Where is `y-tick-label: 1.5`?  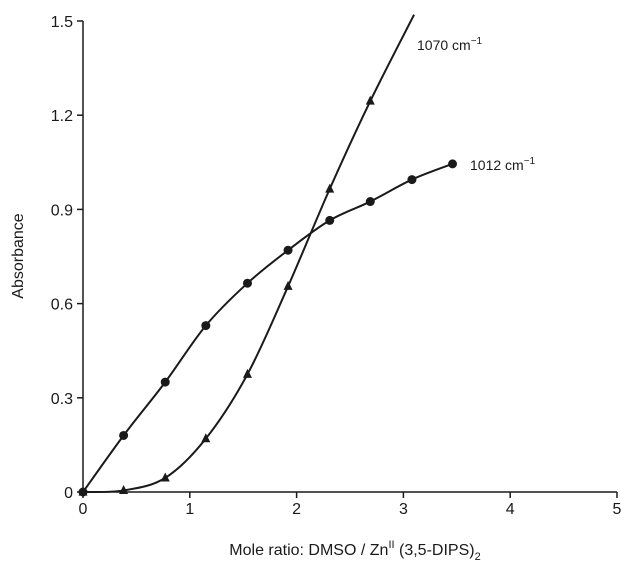 y-tick-label: 1.5 is located at coordinates (62, 22).